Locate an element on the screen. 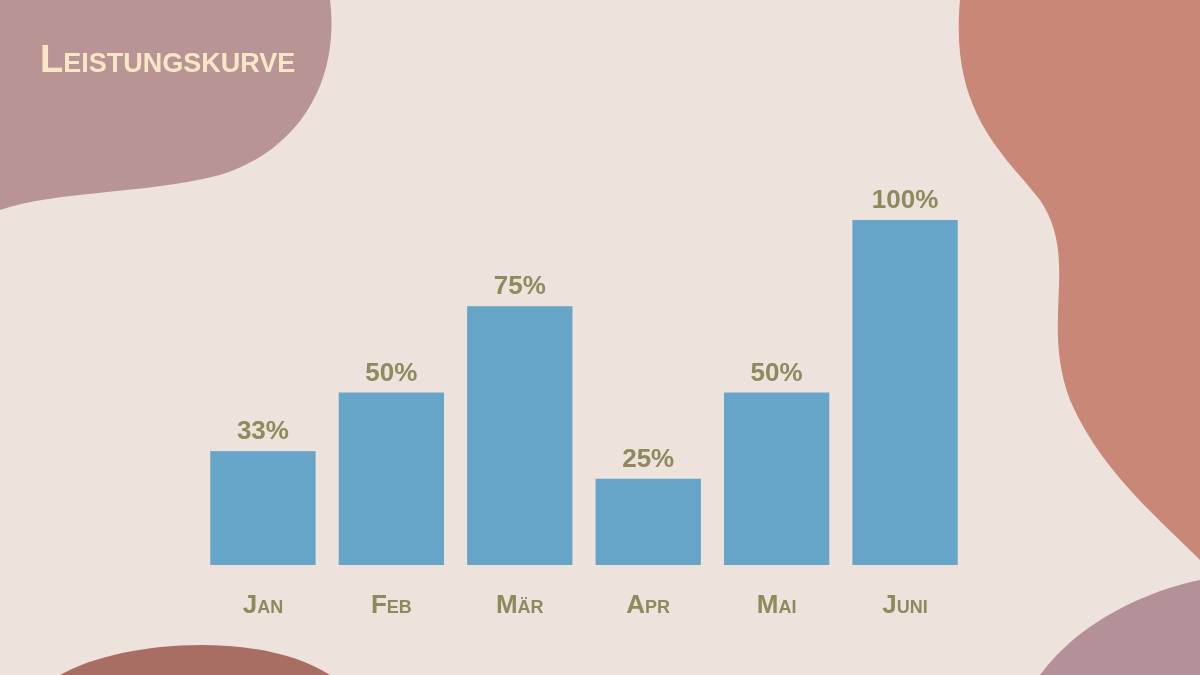 The width and height of the screenshot is (1200, 675). data-label: 25% is located at coordinates (648, 457).